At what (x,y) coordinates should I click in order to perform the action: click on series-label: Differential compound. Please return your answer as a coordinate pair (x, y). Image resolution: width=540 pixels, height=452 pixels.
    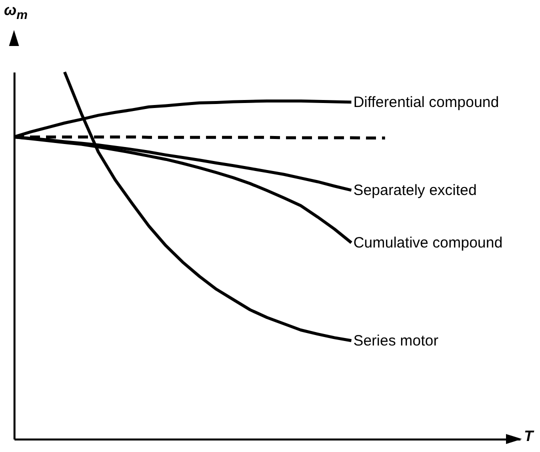
    Looking at the image, I should click on (426, 103).